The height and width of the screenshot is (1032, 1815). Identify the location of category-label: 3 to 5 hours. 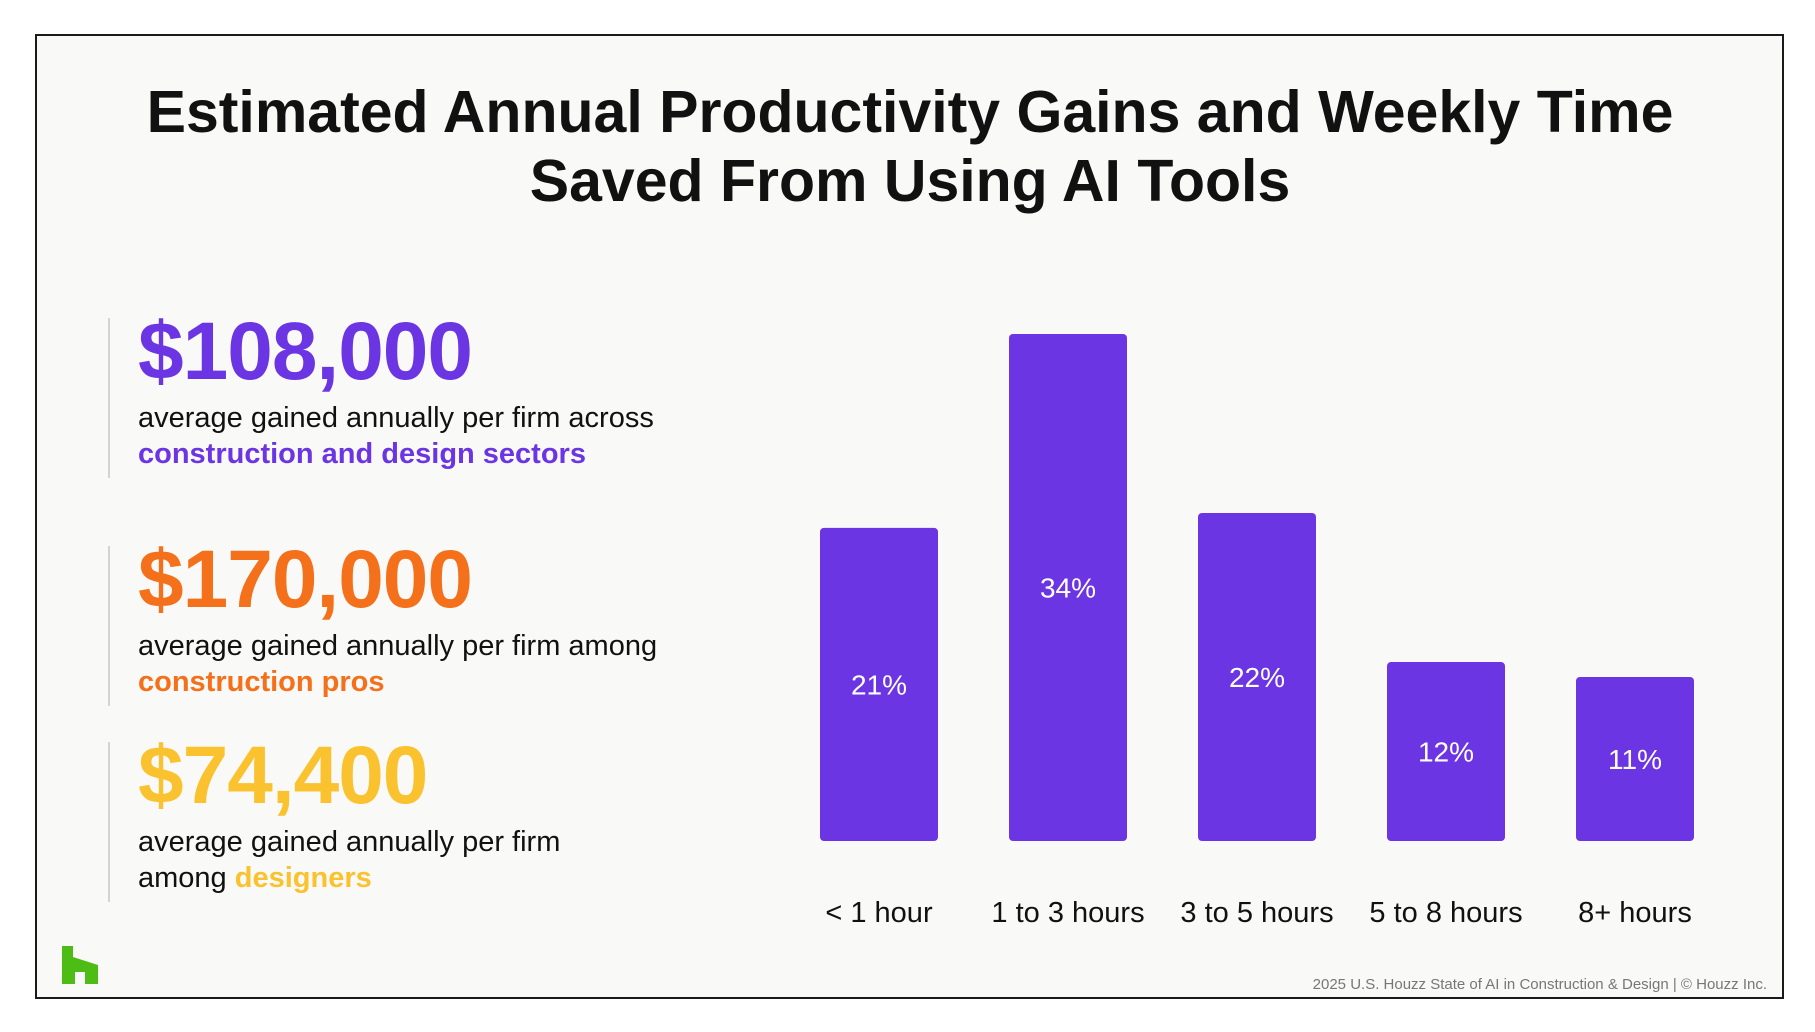
(1256, 913).